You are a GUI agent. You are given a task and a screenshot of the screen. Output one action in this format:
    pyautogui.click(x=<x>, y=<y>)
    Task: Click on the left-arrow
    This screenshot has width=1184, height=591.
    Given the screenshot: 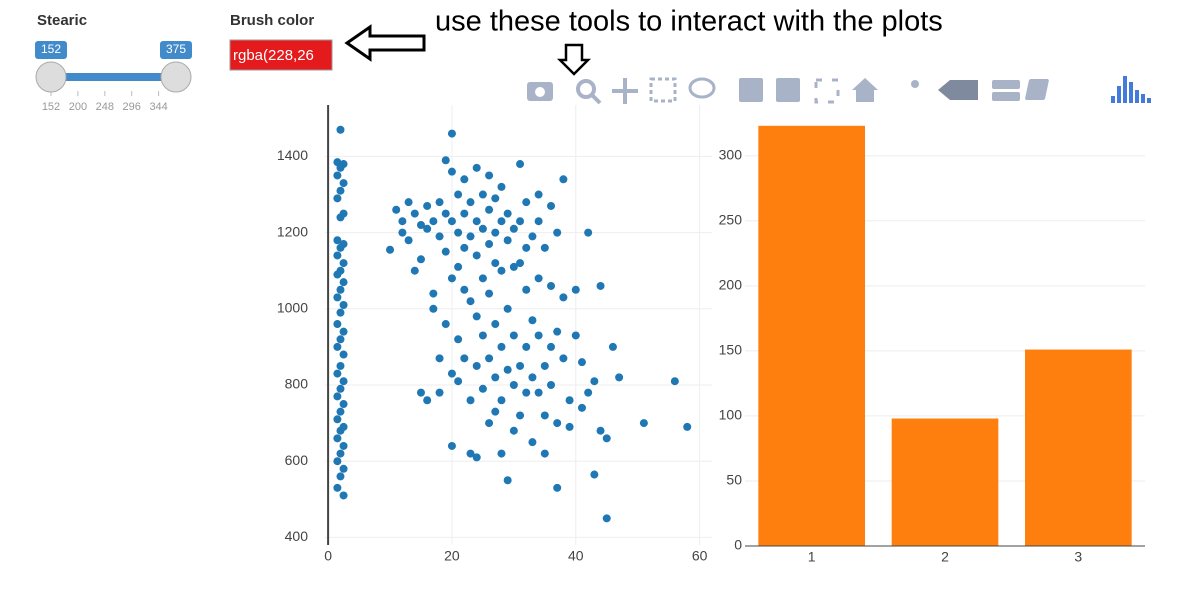 What is the action you would take?
    pyautogui.click(x=385, y=43)
    